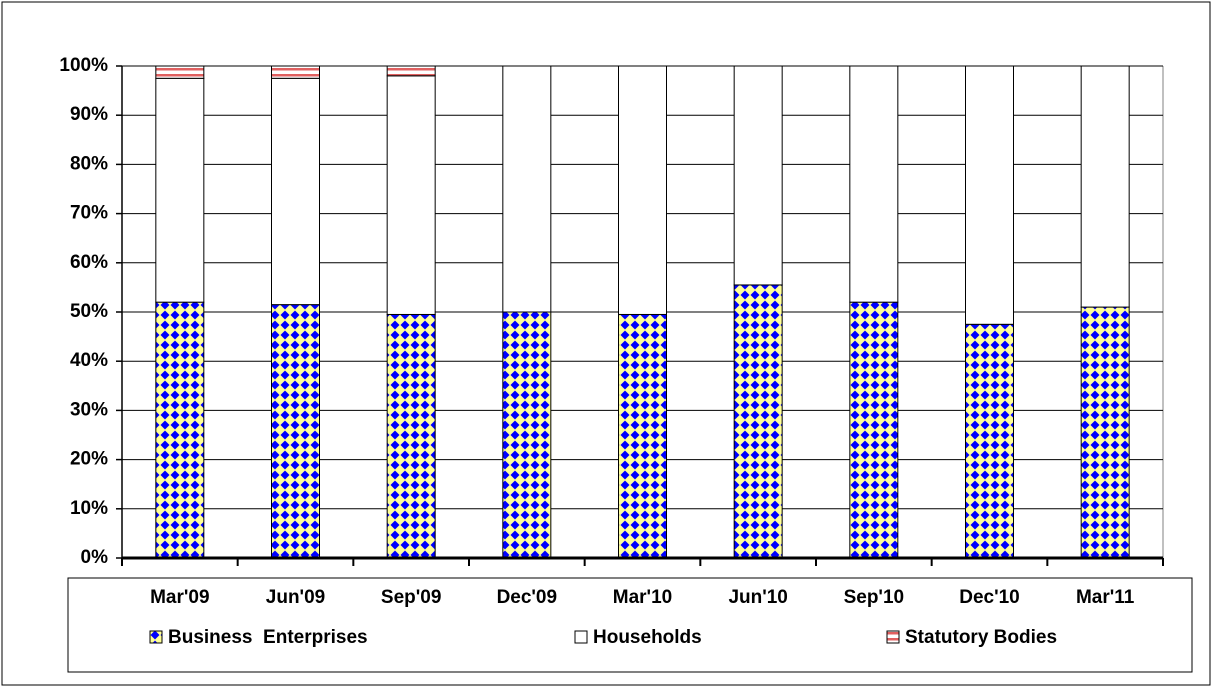 The width and height of the screenshot is (1213, 693). I want to click on x-tick-label: Mar'11, so click(1105, 597).